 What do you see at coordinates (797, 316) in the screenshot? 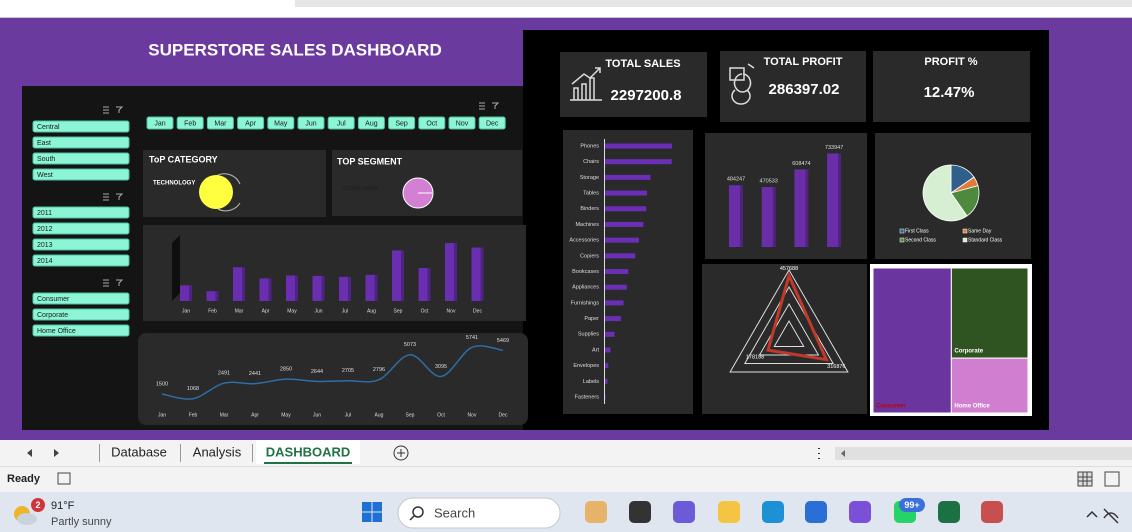
I see `radar-series` at bounding box center [797, 316].